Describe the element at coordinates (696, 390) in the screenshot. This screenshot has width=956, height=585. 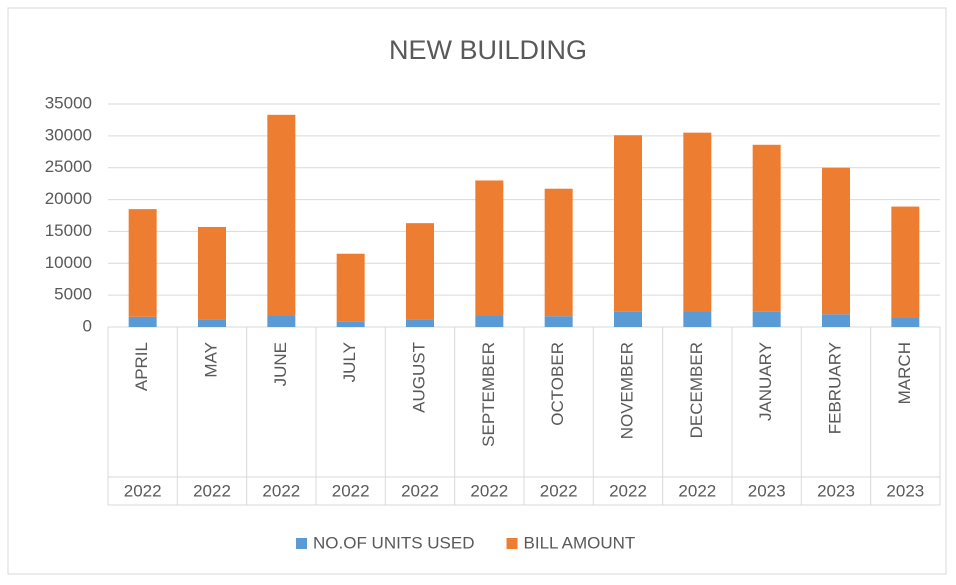
I see `x-tick-label: DECEMBER` at that location.